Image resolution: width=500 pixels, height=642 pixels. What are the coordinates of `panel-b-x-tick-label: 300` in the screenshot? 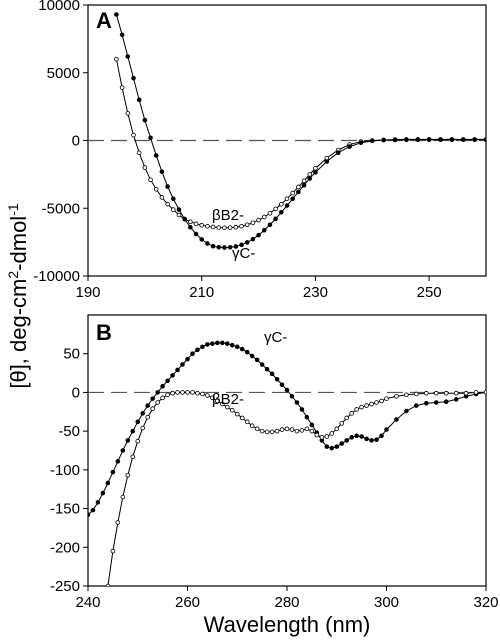 It's located at (386, 602).